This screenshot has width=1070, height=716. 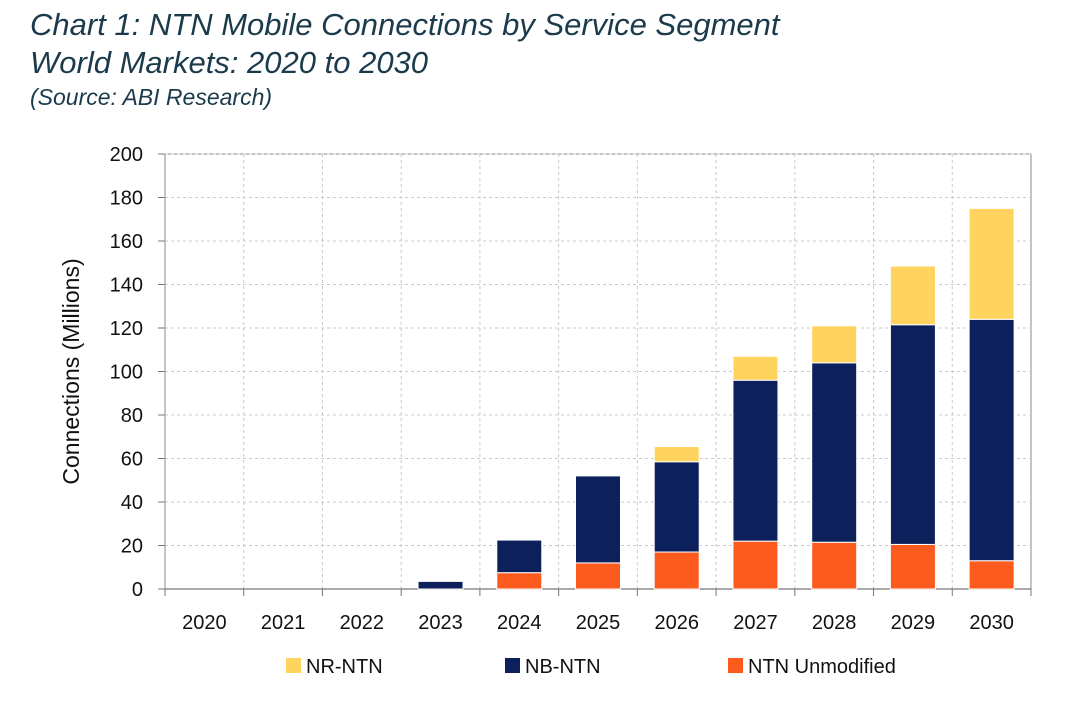 What do you see at coordinates (151, 97) in the screenshot?
I see `chart-source: (Source: ABI Research)` at bounding box center [151, 97].